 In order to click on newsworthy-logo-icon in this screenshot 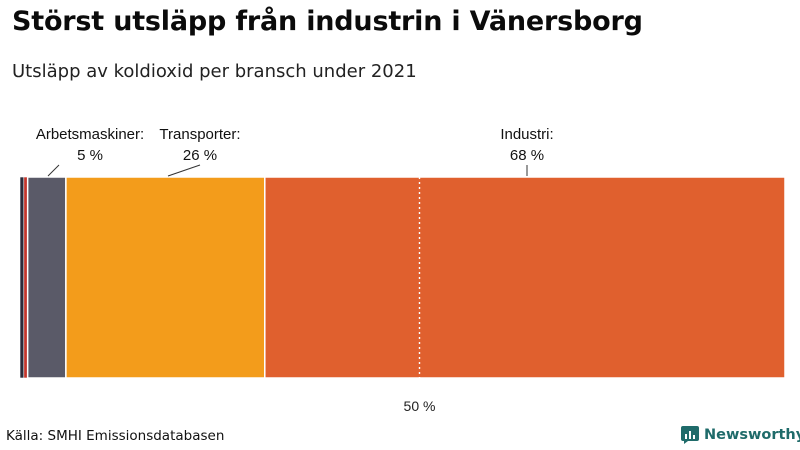, I will do `click(690, 435)`.